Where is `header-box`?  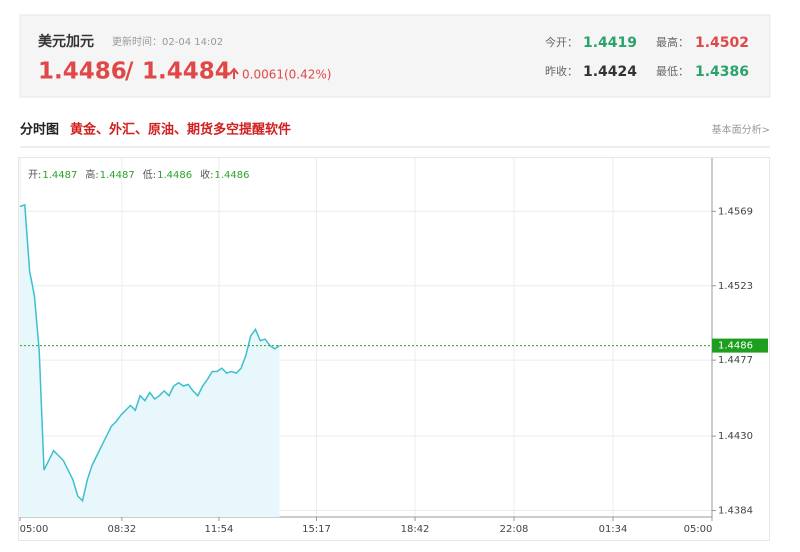
header-box is located at coordinates (395, 56).